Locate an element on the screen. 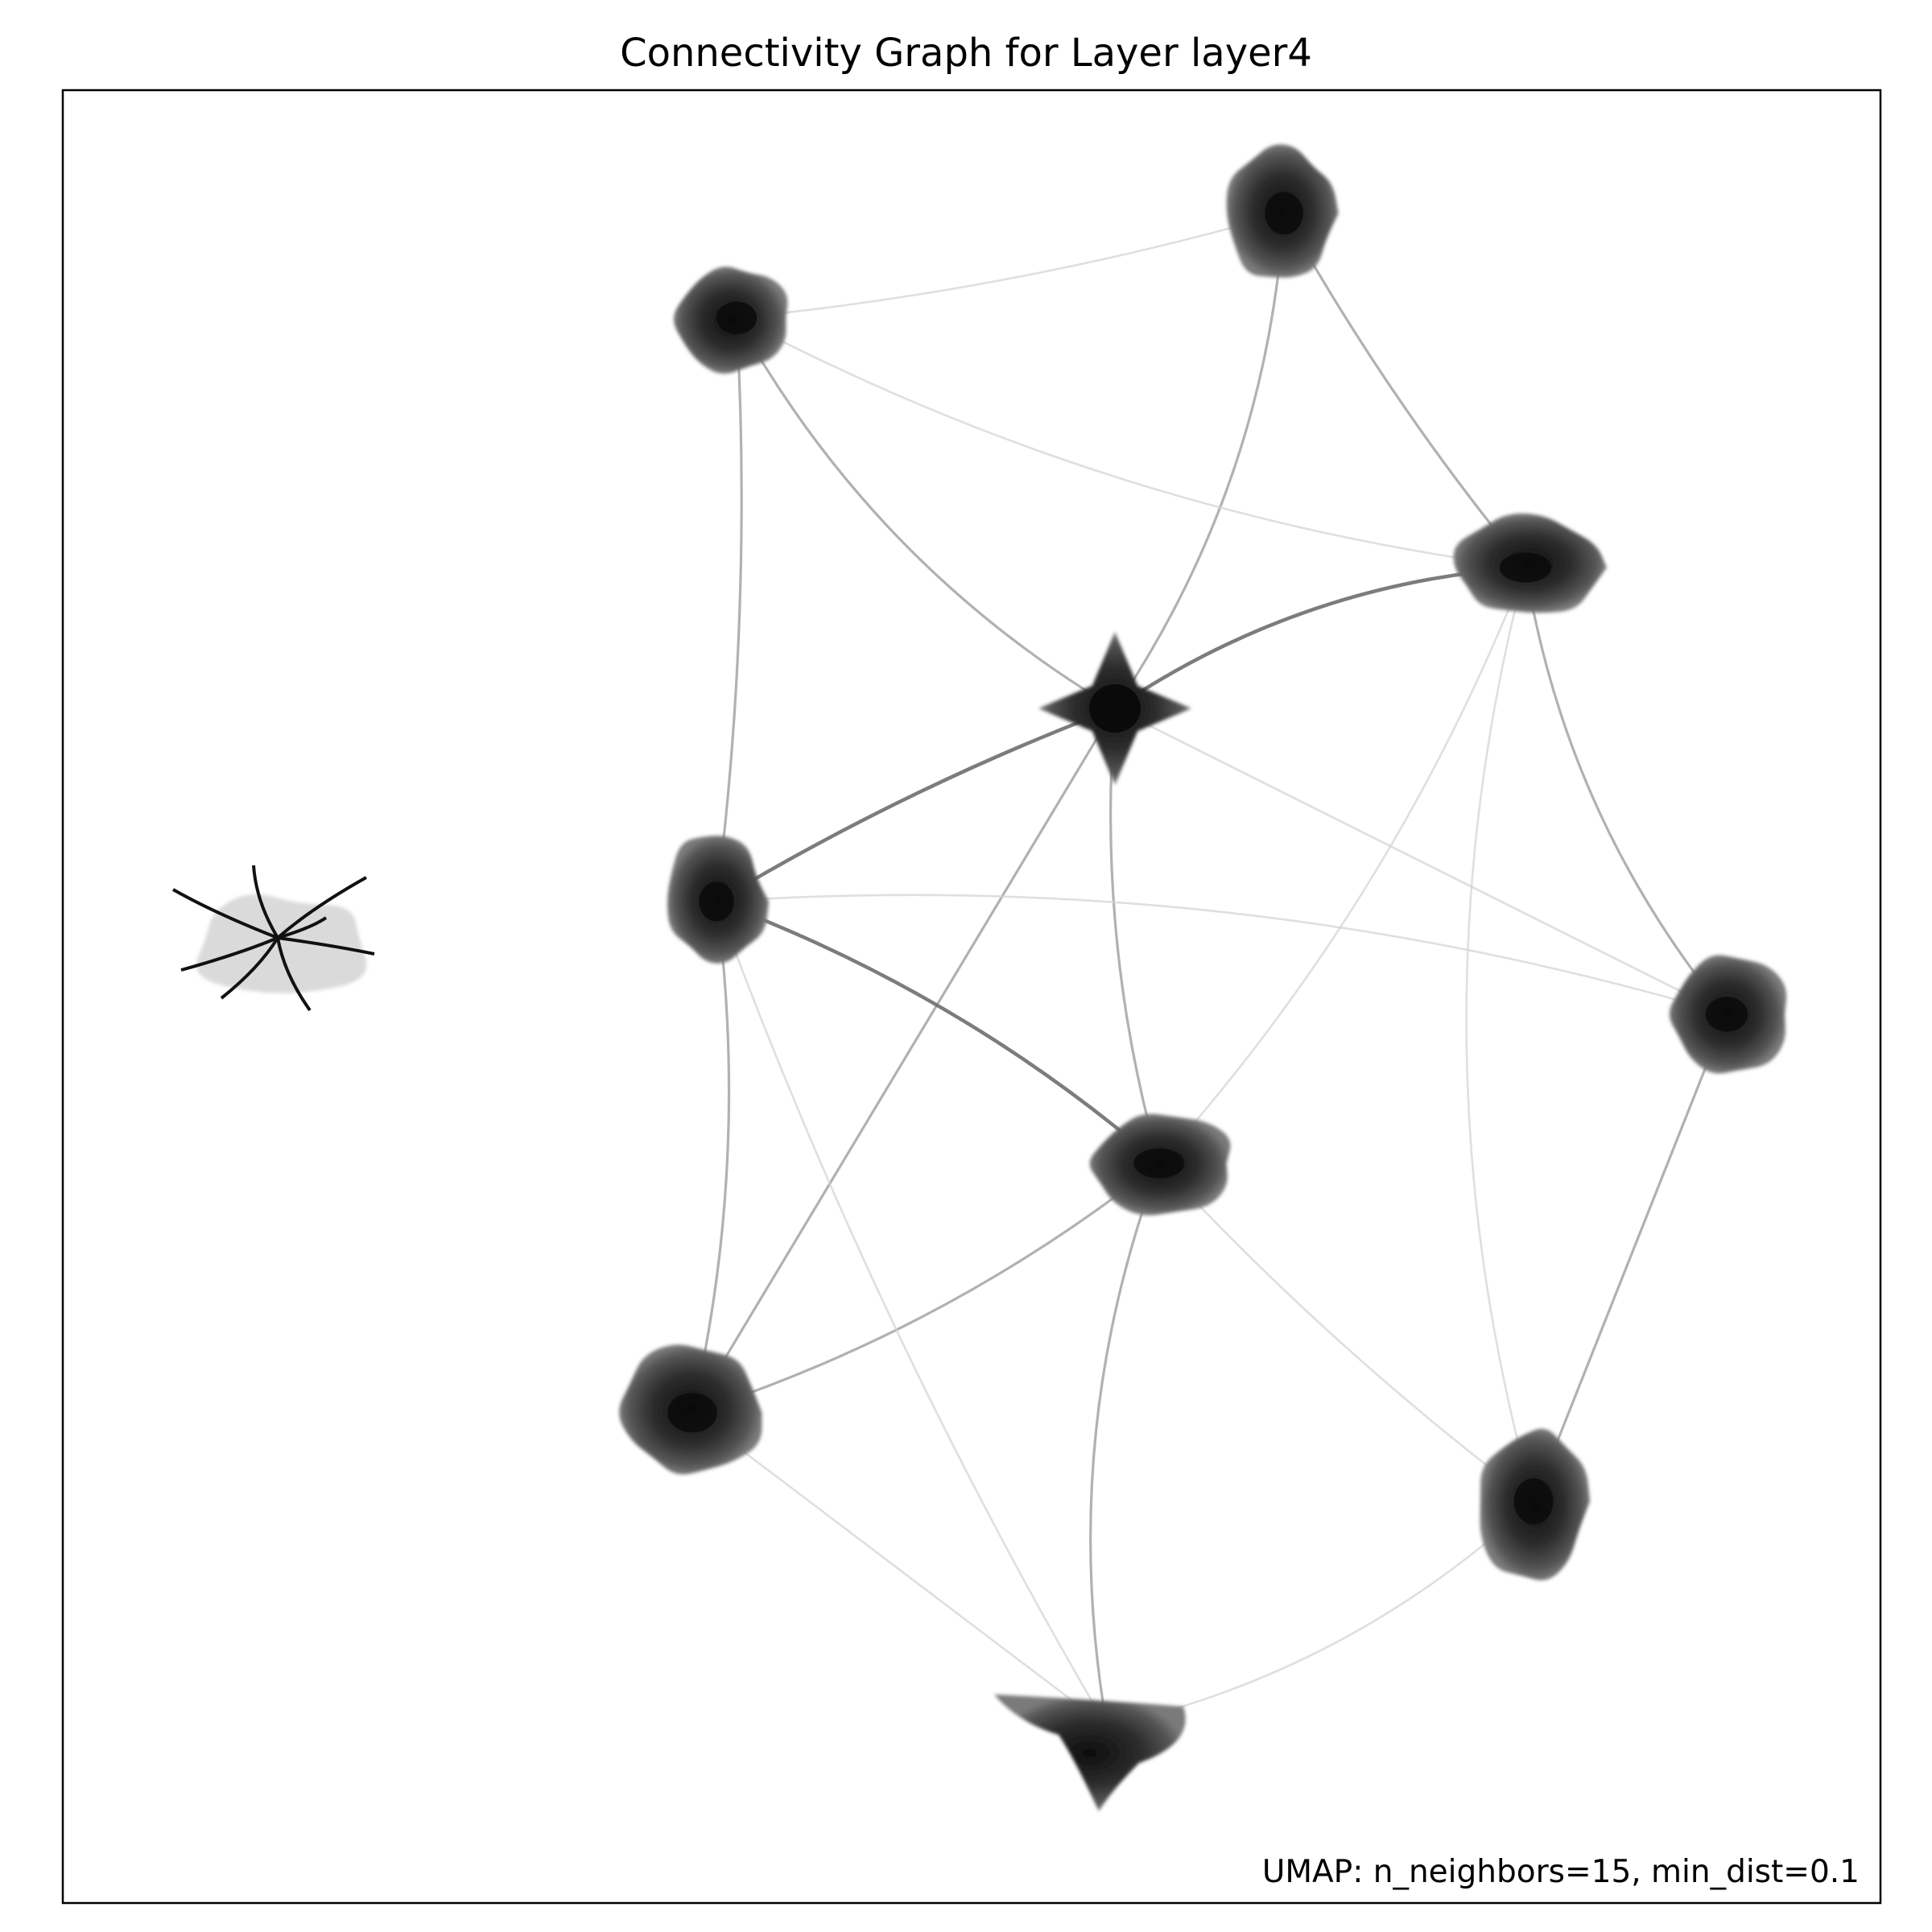 Image resolution: width=1932 pixels, height=1932 pixels. cluster-bottom-right is located at coordinates (1535, 1504).